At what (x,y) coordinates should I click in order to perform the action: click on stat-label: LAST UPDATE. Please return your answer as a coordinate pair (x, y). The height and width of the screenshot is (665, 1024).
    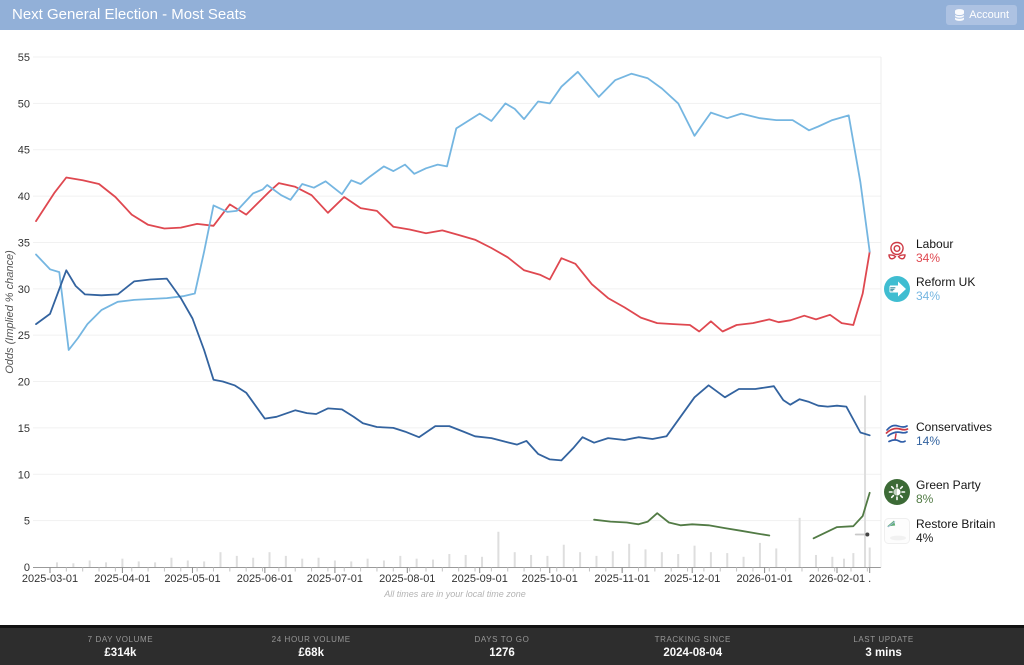
    Looking at the image, I should click on (883, 639).